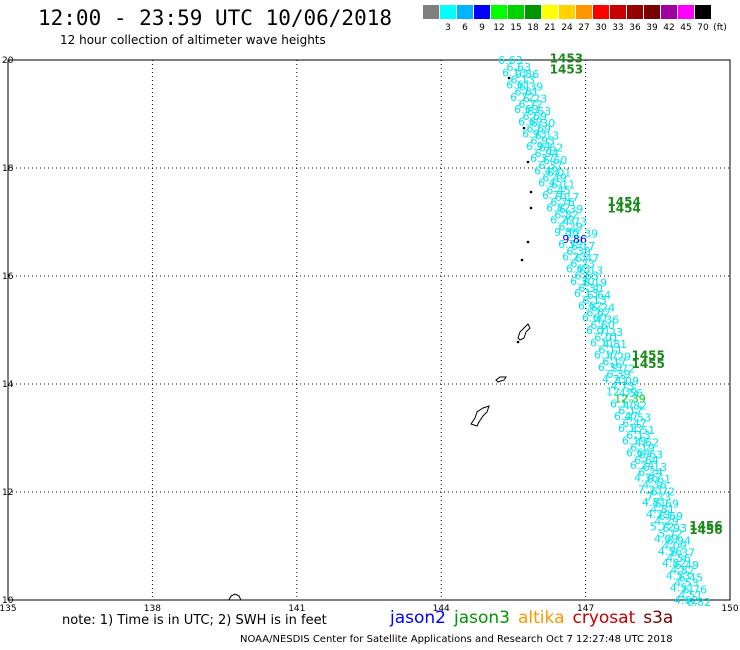  Describe the element at coordinates (623, 369) in the screenshot. I see `swh-value-label: 5.72` at that location.